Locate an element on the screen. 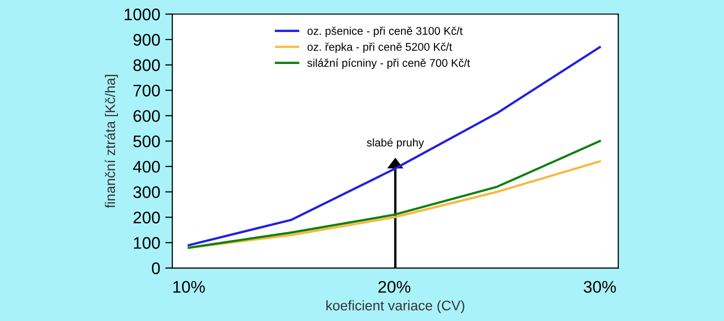 This screenshot has width=724, height=321. y-tick-label: 100 is located at coordinates (147, 243).